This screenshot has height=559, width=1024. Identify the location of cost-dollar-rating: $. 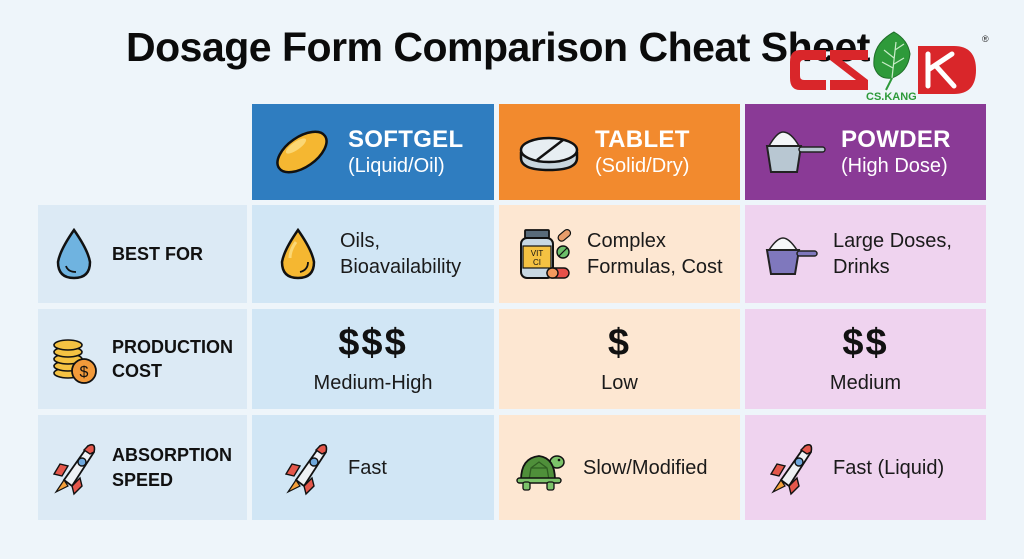
(619, 342).